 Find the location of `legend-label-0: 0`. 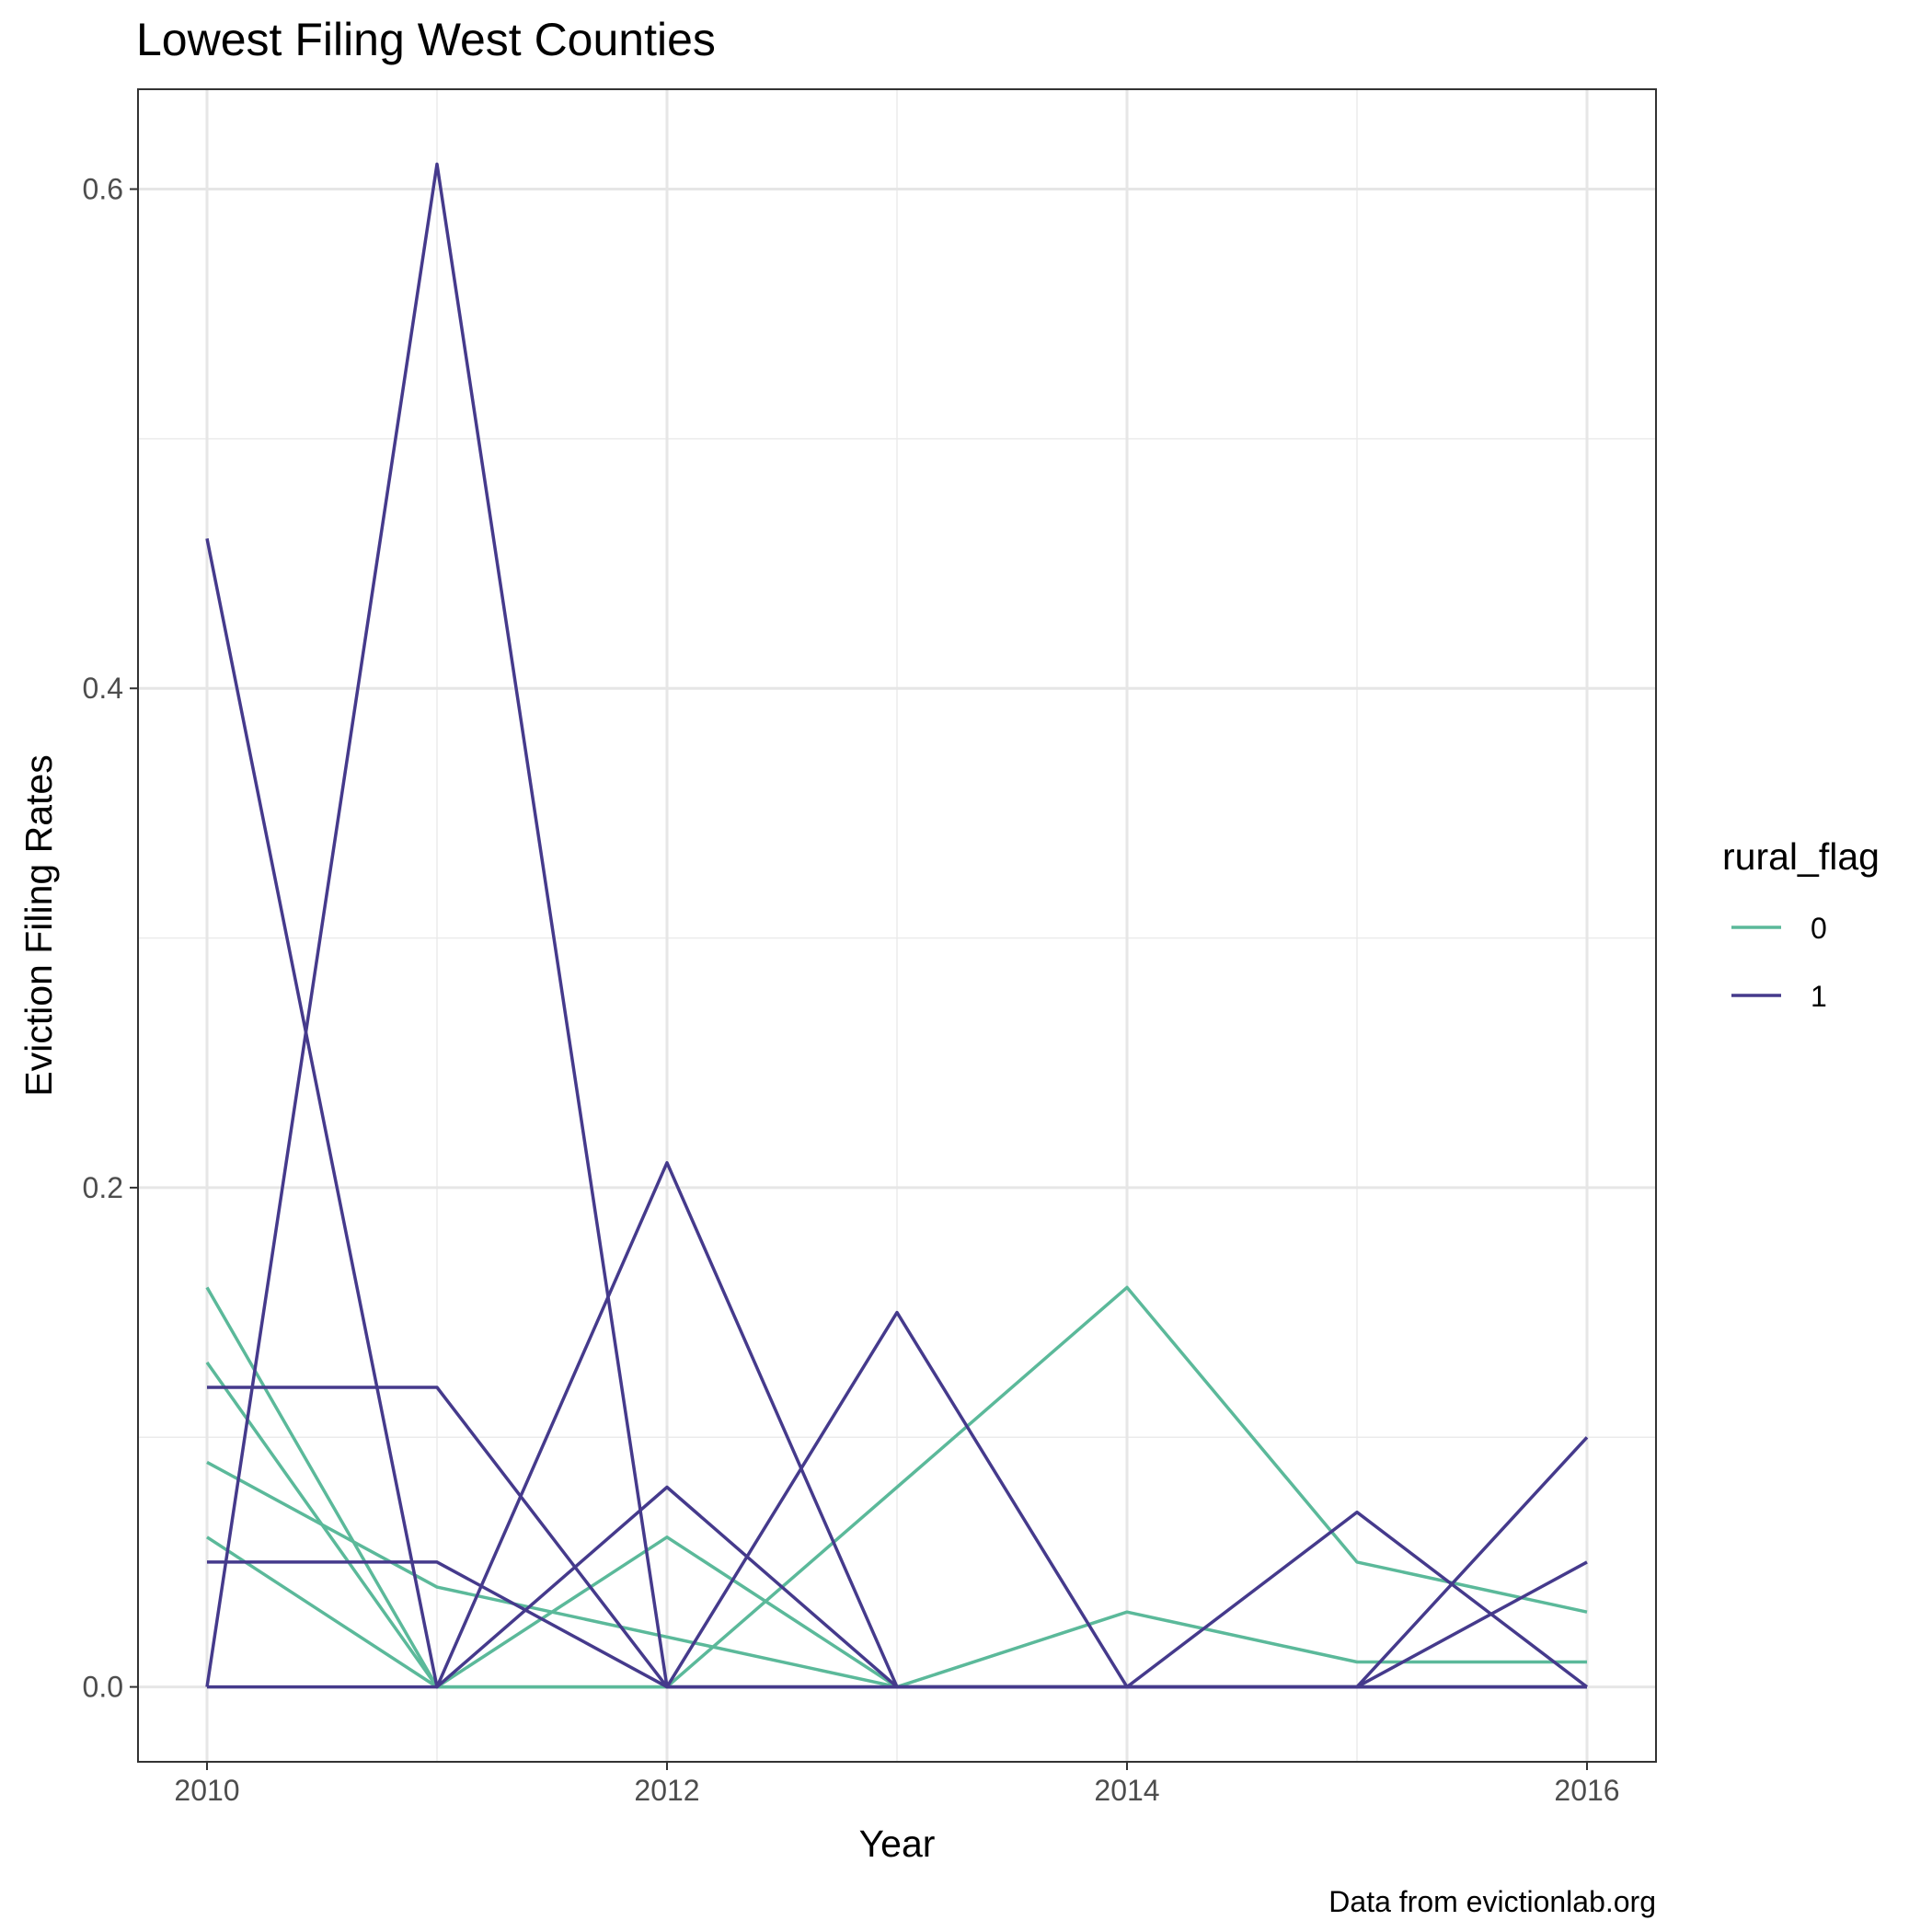

legend-label-0: 0 is located at coordinates (1819, 928).